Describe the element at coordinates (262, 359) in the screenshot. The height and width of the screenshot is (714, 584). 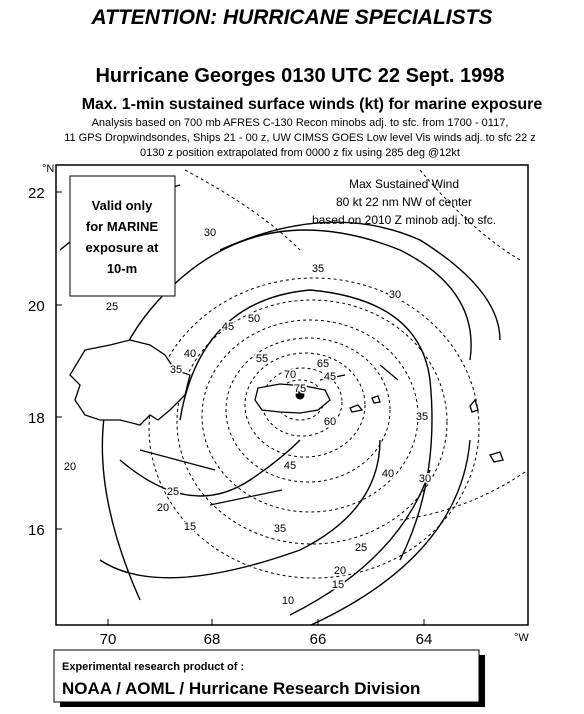
I see `contour-label: 55` at that location.